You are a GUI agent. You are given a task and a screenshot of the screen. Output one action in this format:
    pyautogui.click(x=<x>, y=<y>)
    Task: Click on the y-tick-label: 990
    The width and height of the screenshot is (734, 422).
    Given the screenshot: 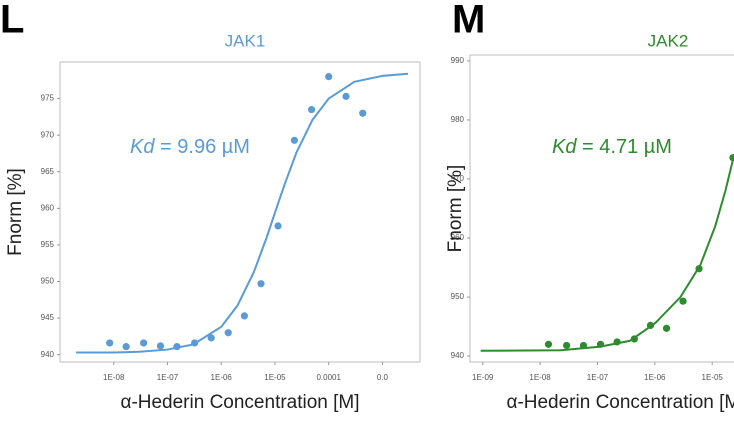 What is the action you would take?
    pyautogui.click(x=458, y=60)
    